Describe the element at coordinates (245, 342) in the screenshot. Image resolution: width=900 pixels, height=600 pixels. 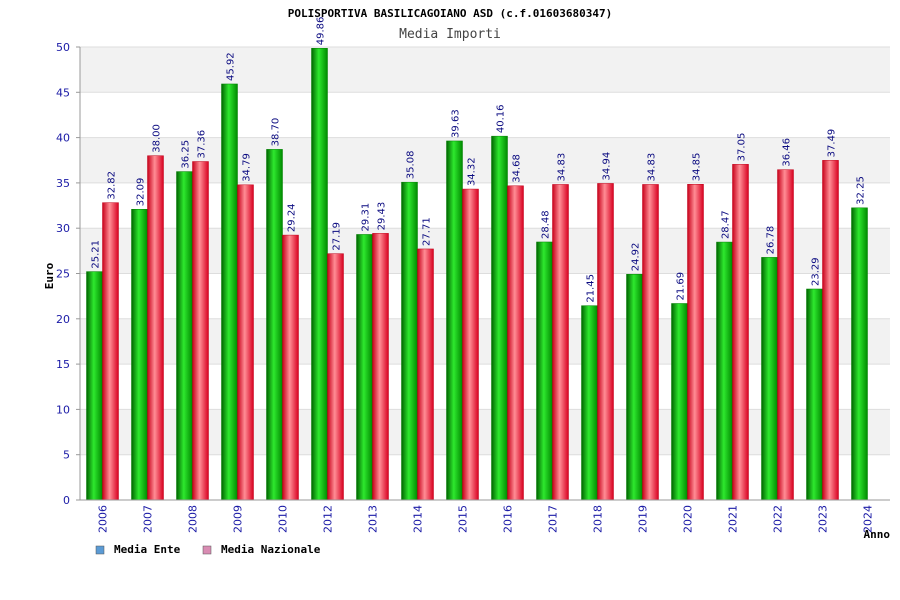
I see `bar-media-nazionale-2009` at that location.